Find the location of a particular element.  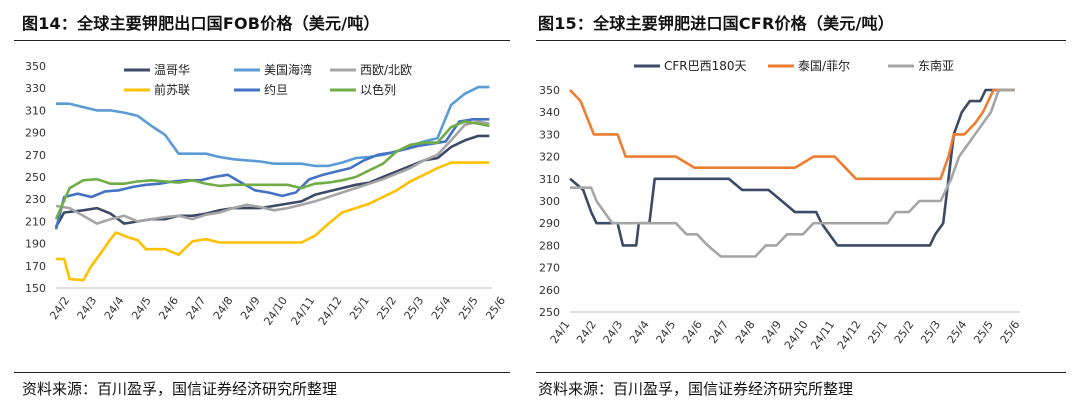

y-tick-label: 320 is located at coordinates (549, 157).